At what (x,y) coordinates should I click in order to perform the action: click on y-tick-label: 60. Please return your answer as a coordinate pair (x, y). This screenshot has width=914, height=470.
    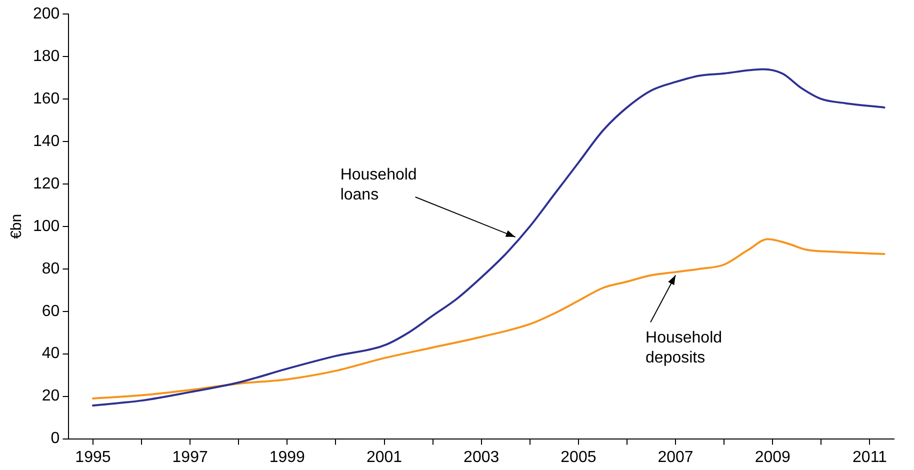
    Looking at the image, I should click on (51, 311).